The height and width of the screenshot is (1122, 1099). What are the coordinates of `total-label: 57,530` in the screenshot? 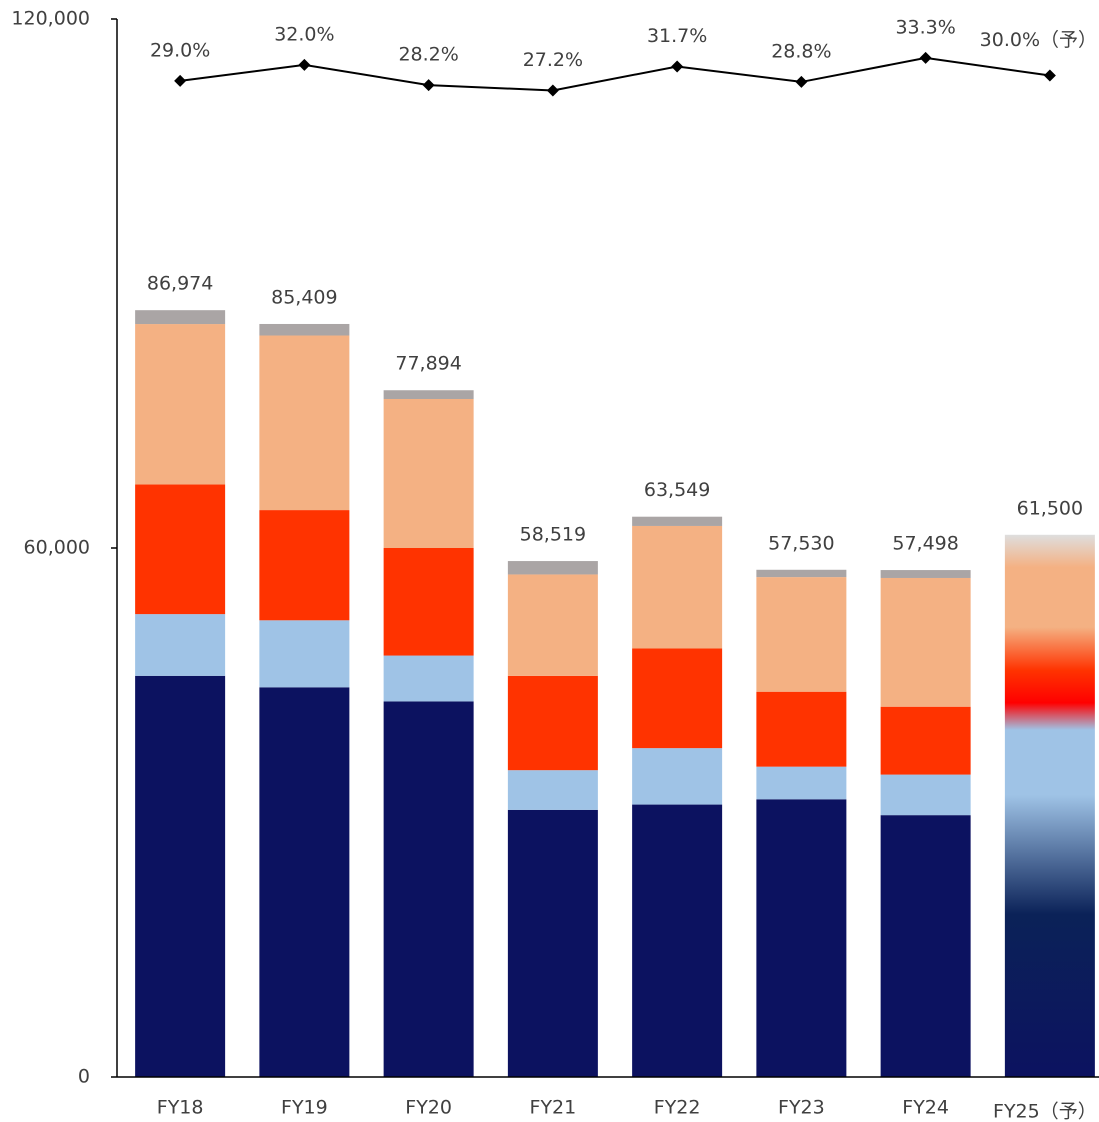 It's located at (801, 543).